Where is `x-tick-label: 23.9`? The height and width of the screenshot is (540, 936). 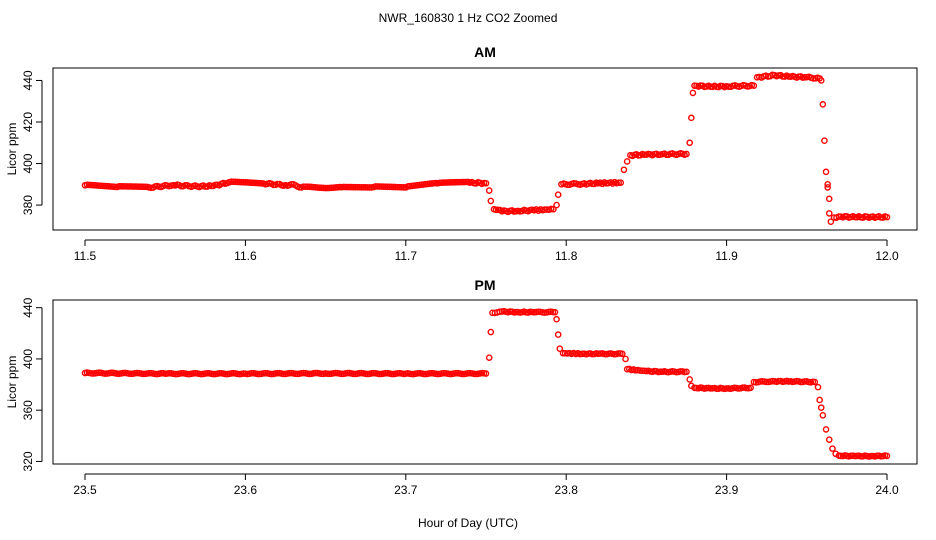
x-tick-label: 23.9 is located at coordinates (727, 490).